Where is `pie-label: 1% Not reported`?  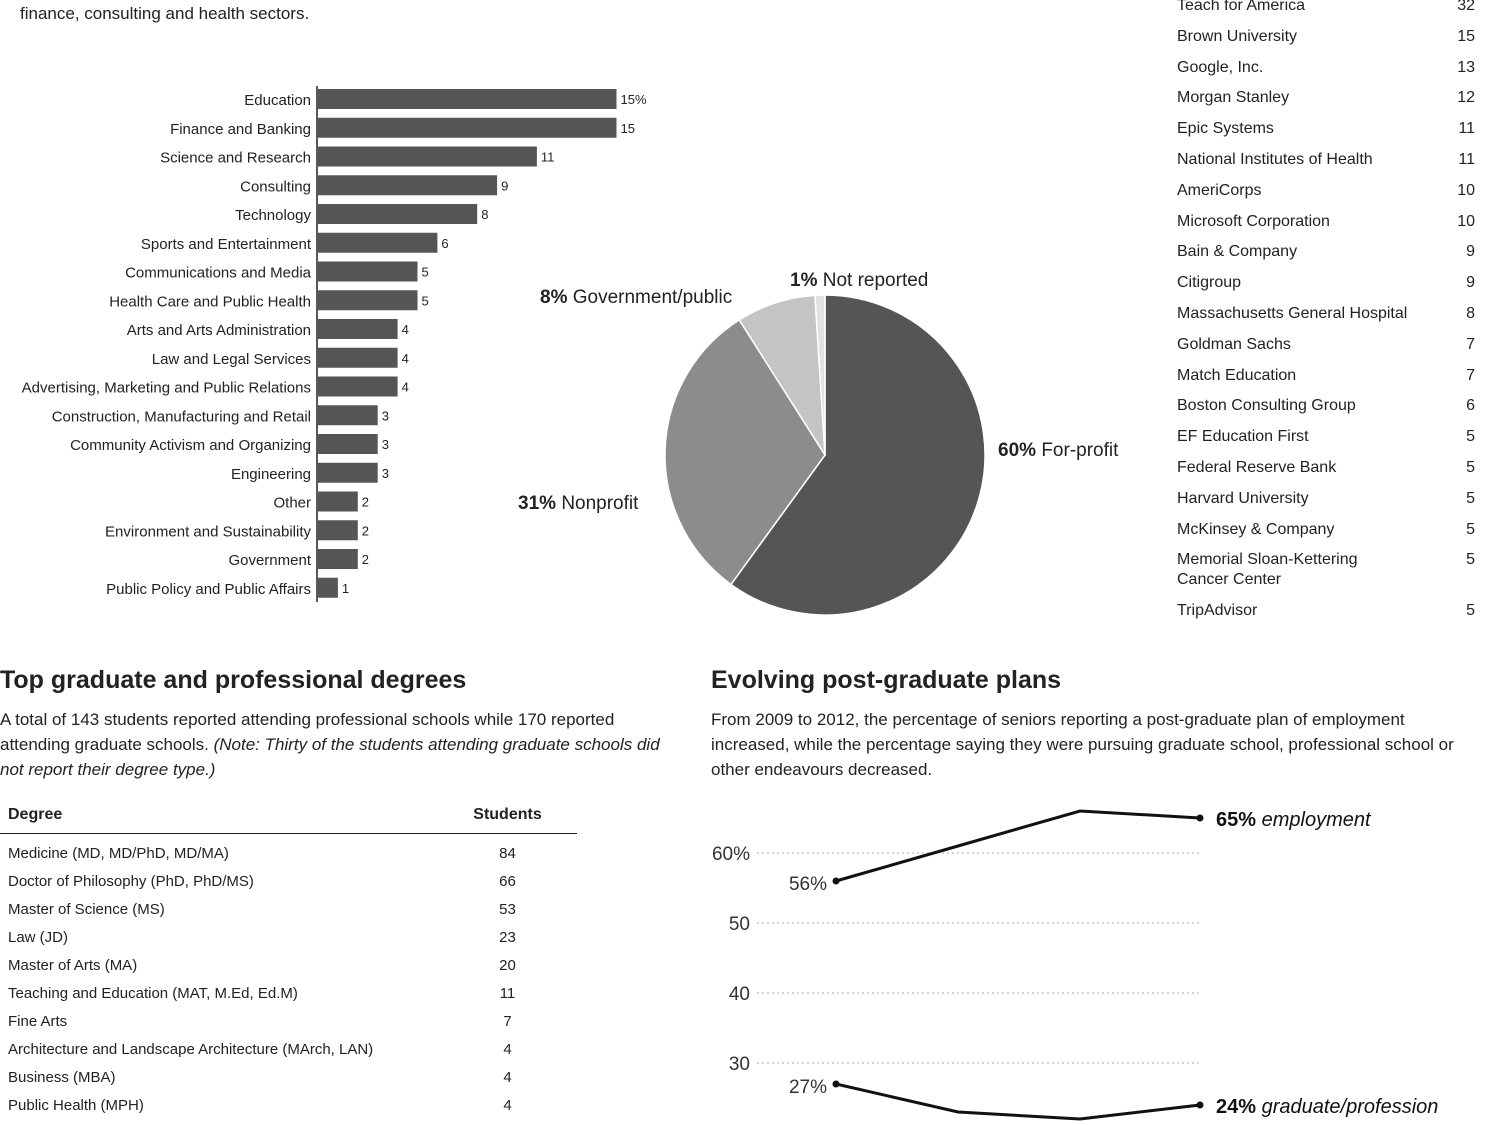
pie-label: 1% Not reported is located at coordinates (859, 280).